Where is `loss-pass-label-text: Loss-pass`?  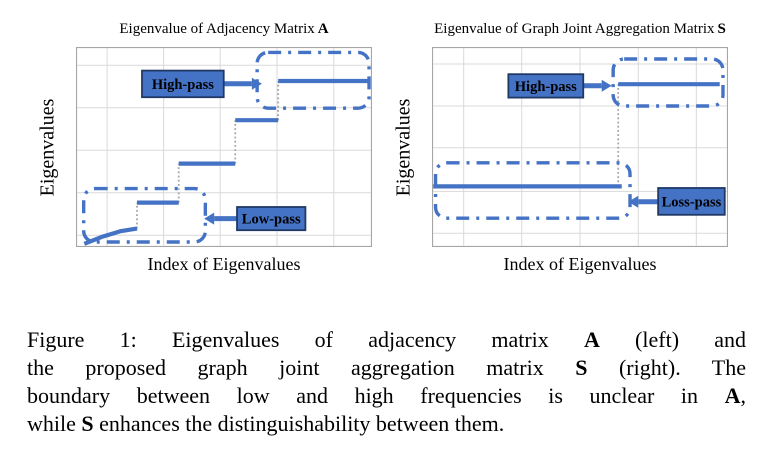
loss-pass-label-text: Loss-pass is located at coordinates (692, 202).